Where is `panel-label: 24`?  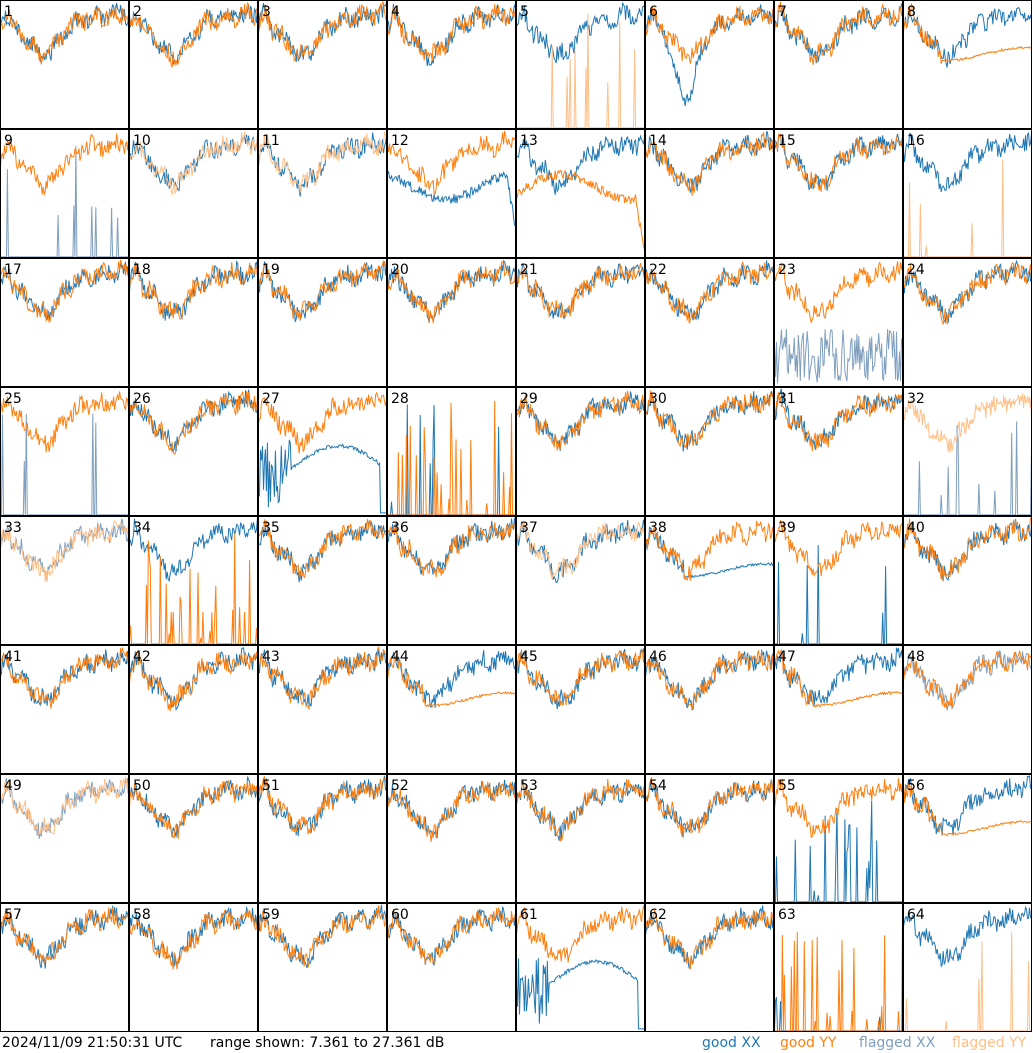 panel-label: 24 is located at coordinates (916, 270).